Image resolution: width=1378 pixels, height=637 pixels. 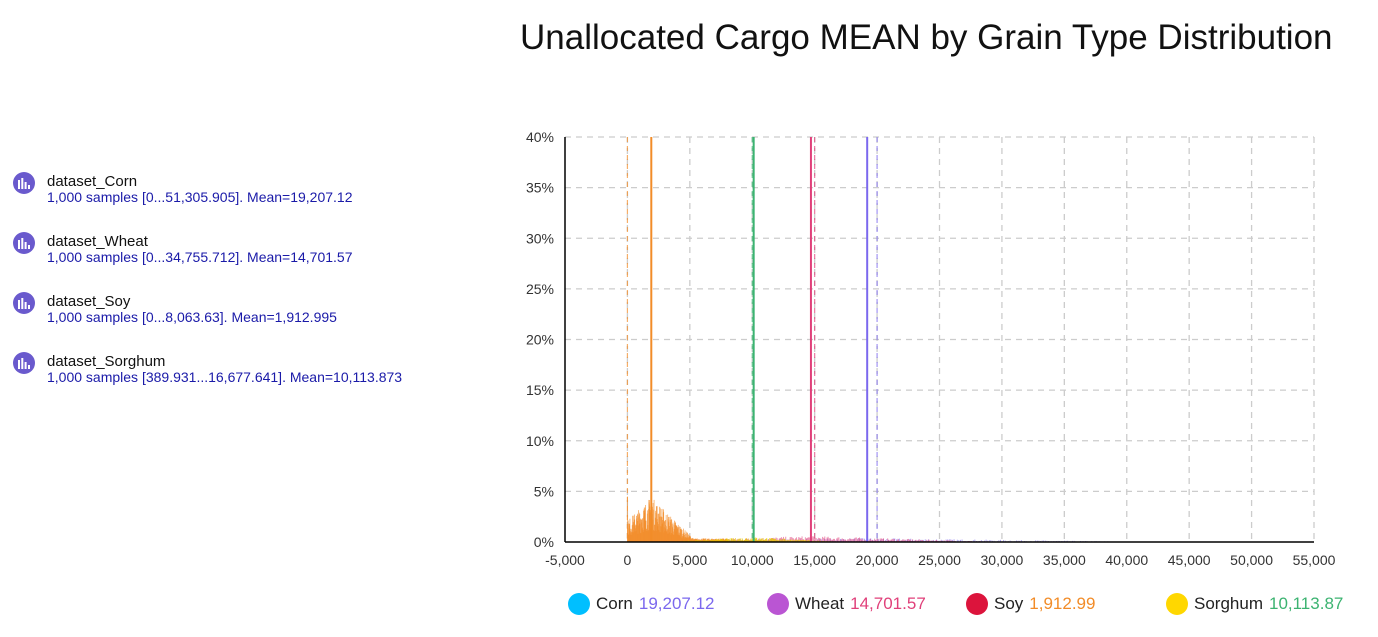 What do you see at coordinates (846, 604) in the screenshot?
I see `legend-item-wheat: Wheat 14,701.57` at bounding box center [846, 604].